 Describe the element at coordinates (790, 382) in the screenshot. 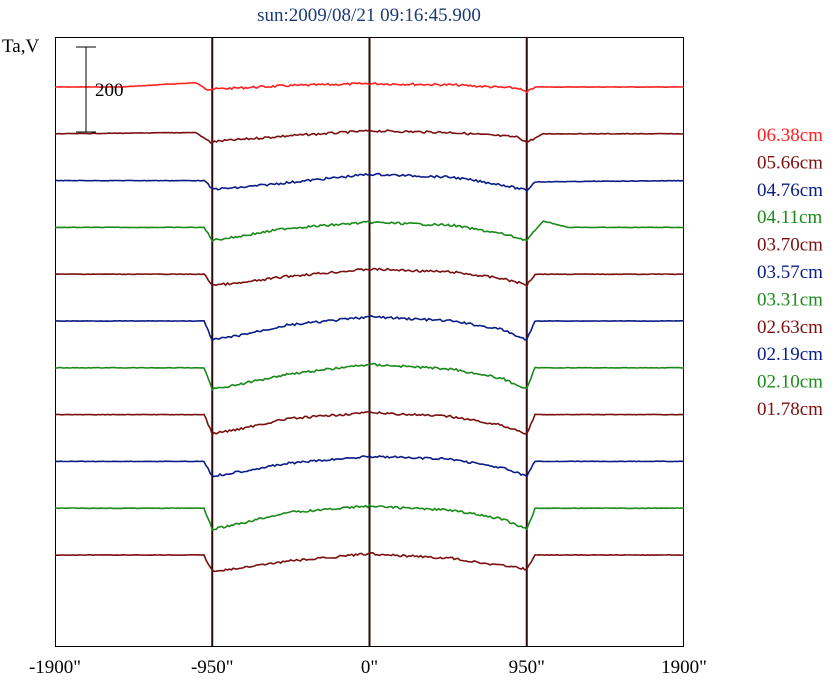

I see `legend-entry: 02.10cm` at that location.